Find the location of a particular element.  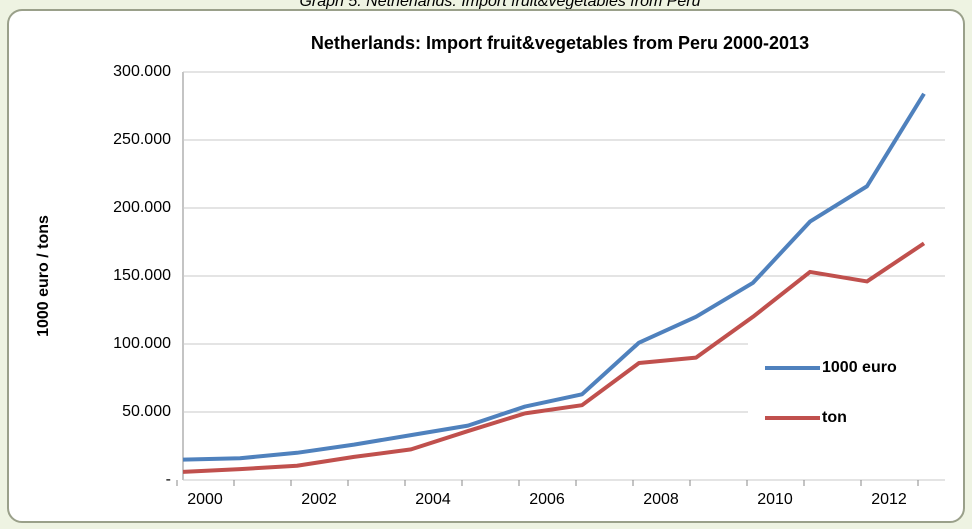

x-tick-label: 2008 is located at coordinates (661, 499).